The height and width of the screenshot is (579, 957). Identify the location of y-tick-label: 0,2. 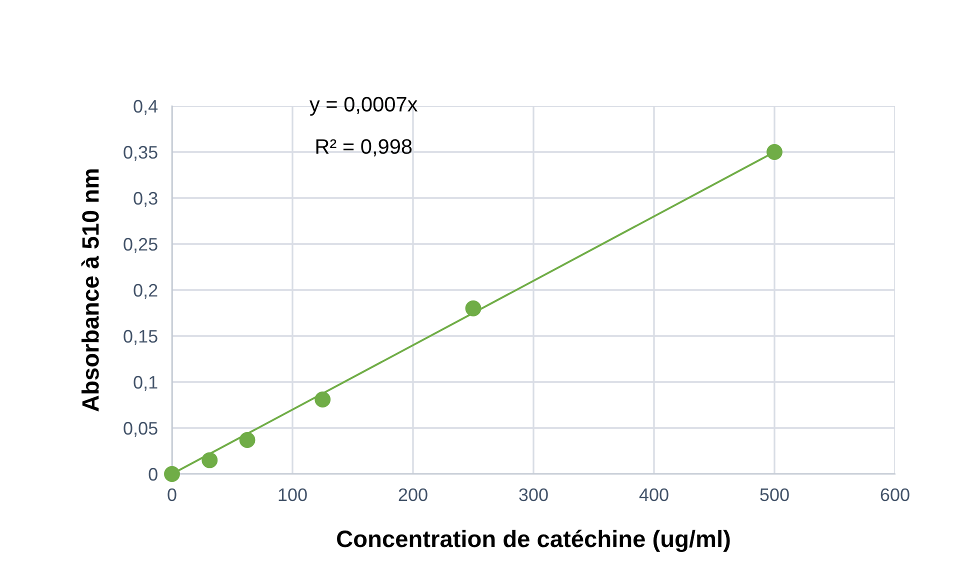
(146, 291).